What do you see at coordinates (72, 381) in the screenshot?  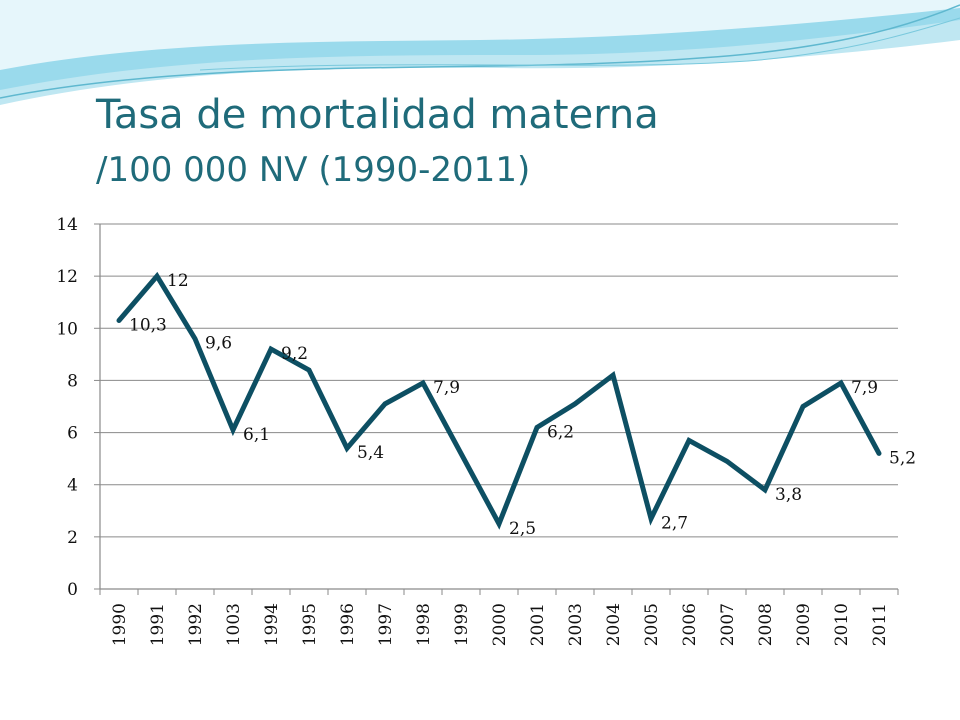 I see `y-tick-label: 8` at bounding box center [72, 381].